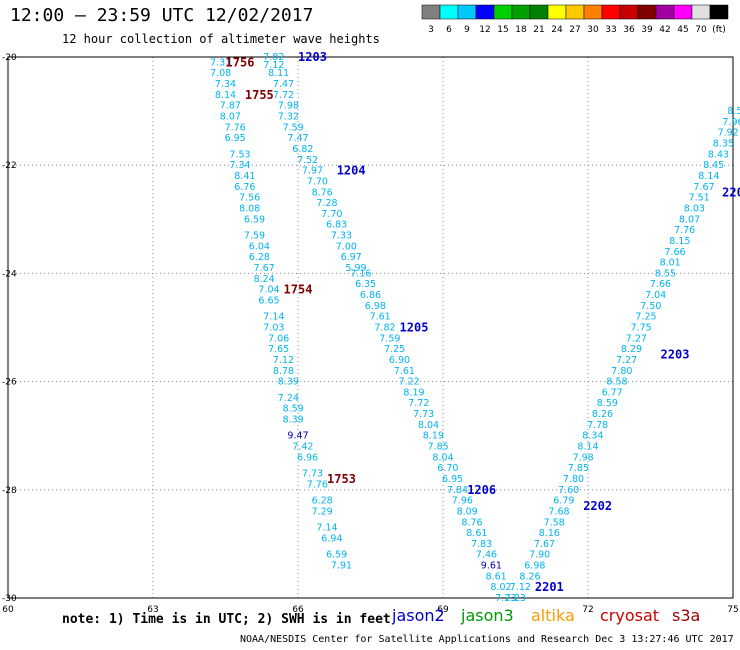  I want to click on swh-value: 7.34, so click(239, 165).